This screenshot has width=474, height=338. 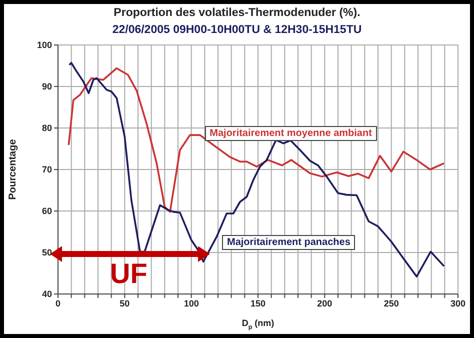 What do you see at coordinates (58, 303) in the screenshot?
I see `x-tick-label: 0` at bounding box center [58, 303].